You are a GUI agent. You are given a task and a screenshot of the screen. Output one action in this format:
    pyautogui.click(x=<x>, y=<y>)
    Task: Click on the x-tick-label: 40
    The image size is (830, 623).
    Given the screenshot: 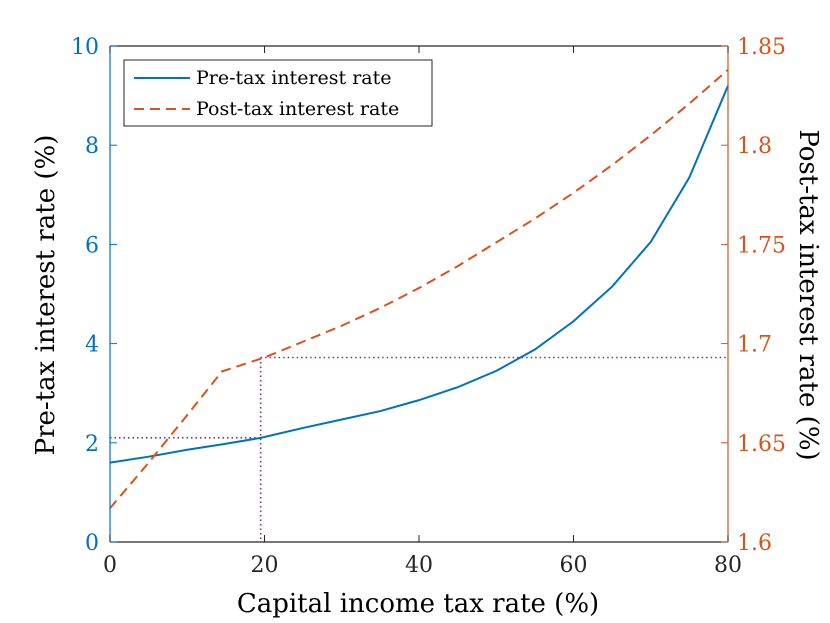 What is the action you would take?
    pyautogui.click(x=419, y=565)
    